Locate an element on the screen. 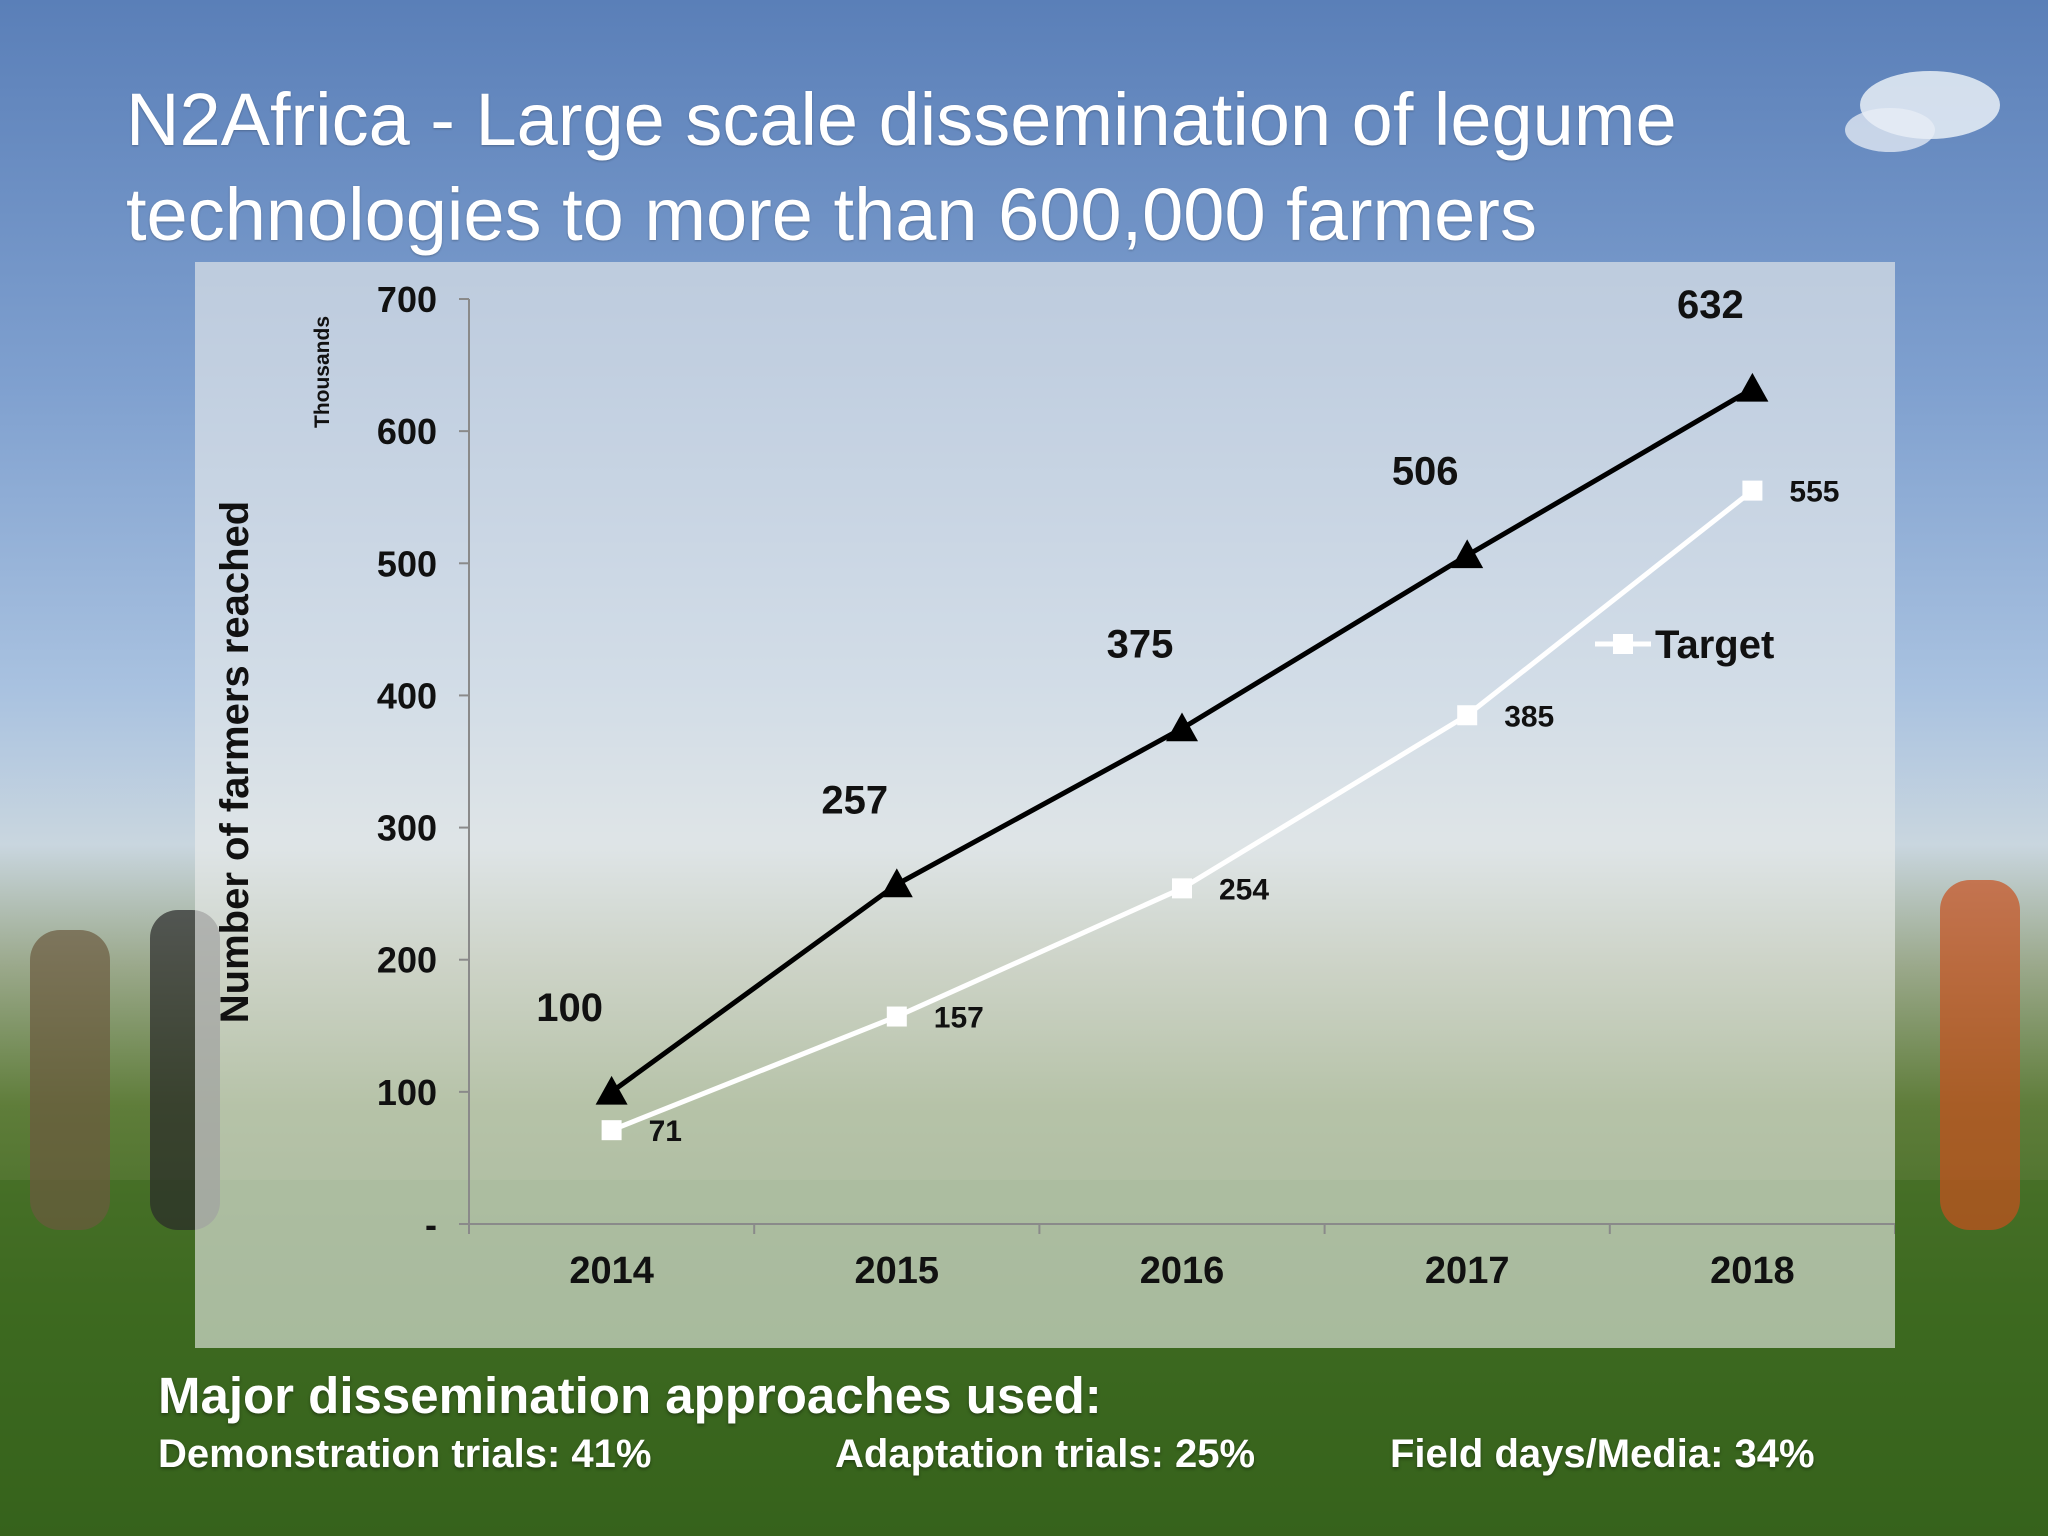 This screenshot has width=2048, height=1536. target-data-label: 254 is located at coordinates (1244, 889).